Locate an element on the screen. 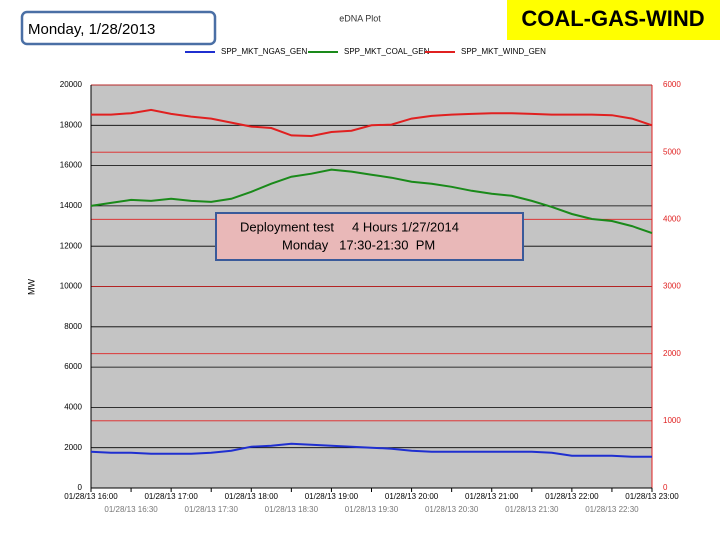  x-tick-label: 01/28/13 19:00 is located at coordinates (332, 496).